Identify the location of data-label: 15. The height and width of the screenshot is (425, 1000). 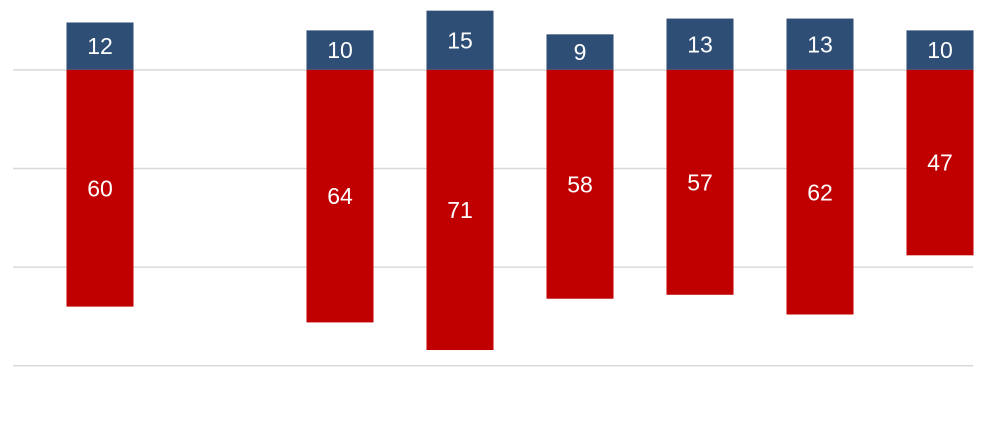
(460, 40).